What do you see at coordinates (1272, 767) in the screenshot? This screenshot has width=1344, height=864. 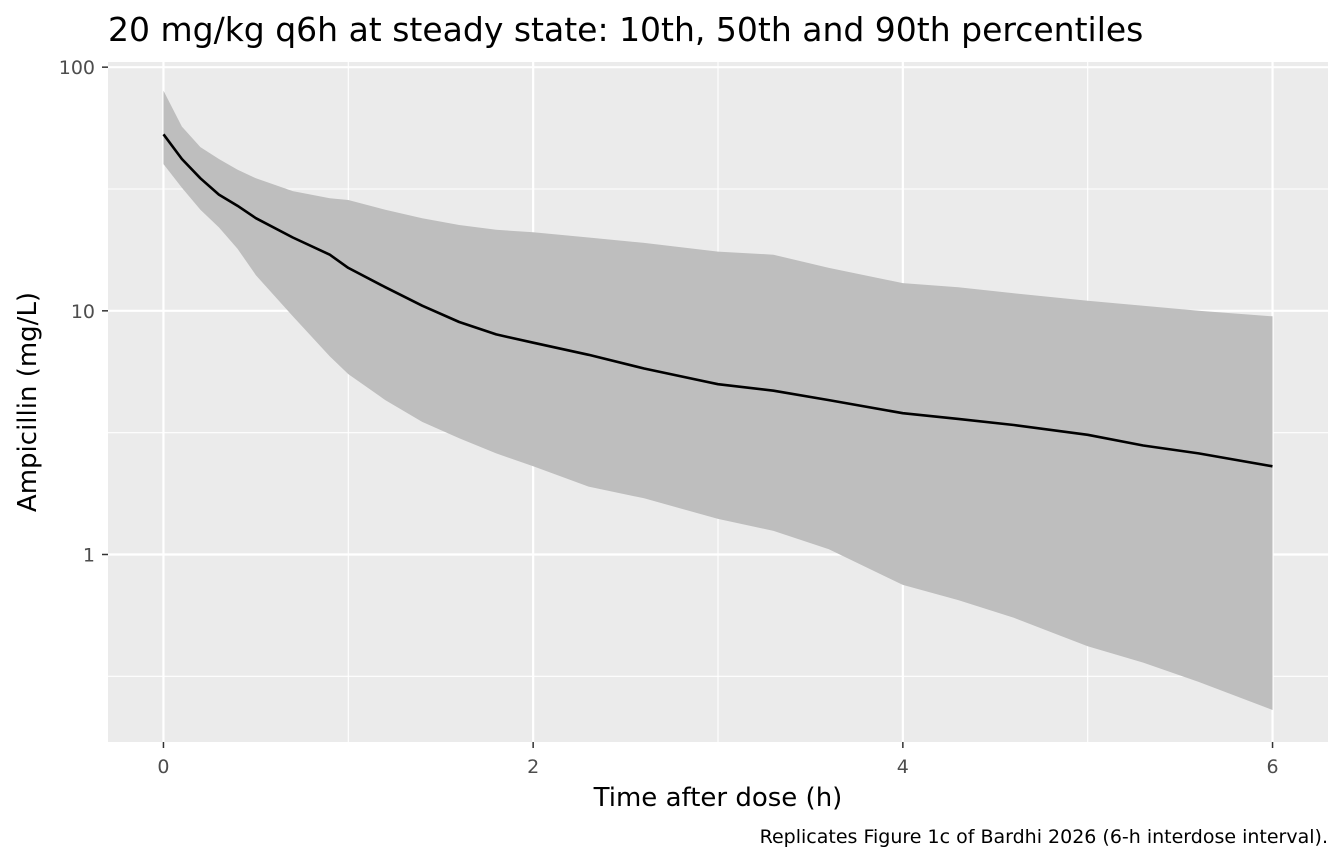 I see `x-tick-label: 6` at bounding box center [1272, 767].